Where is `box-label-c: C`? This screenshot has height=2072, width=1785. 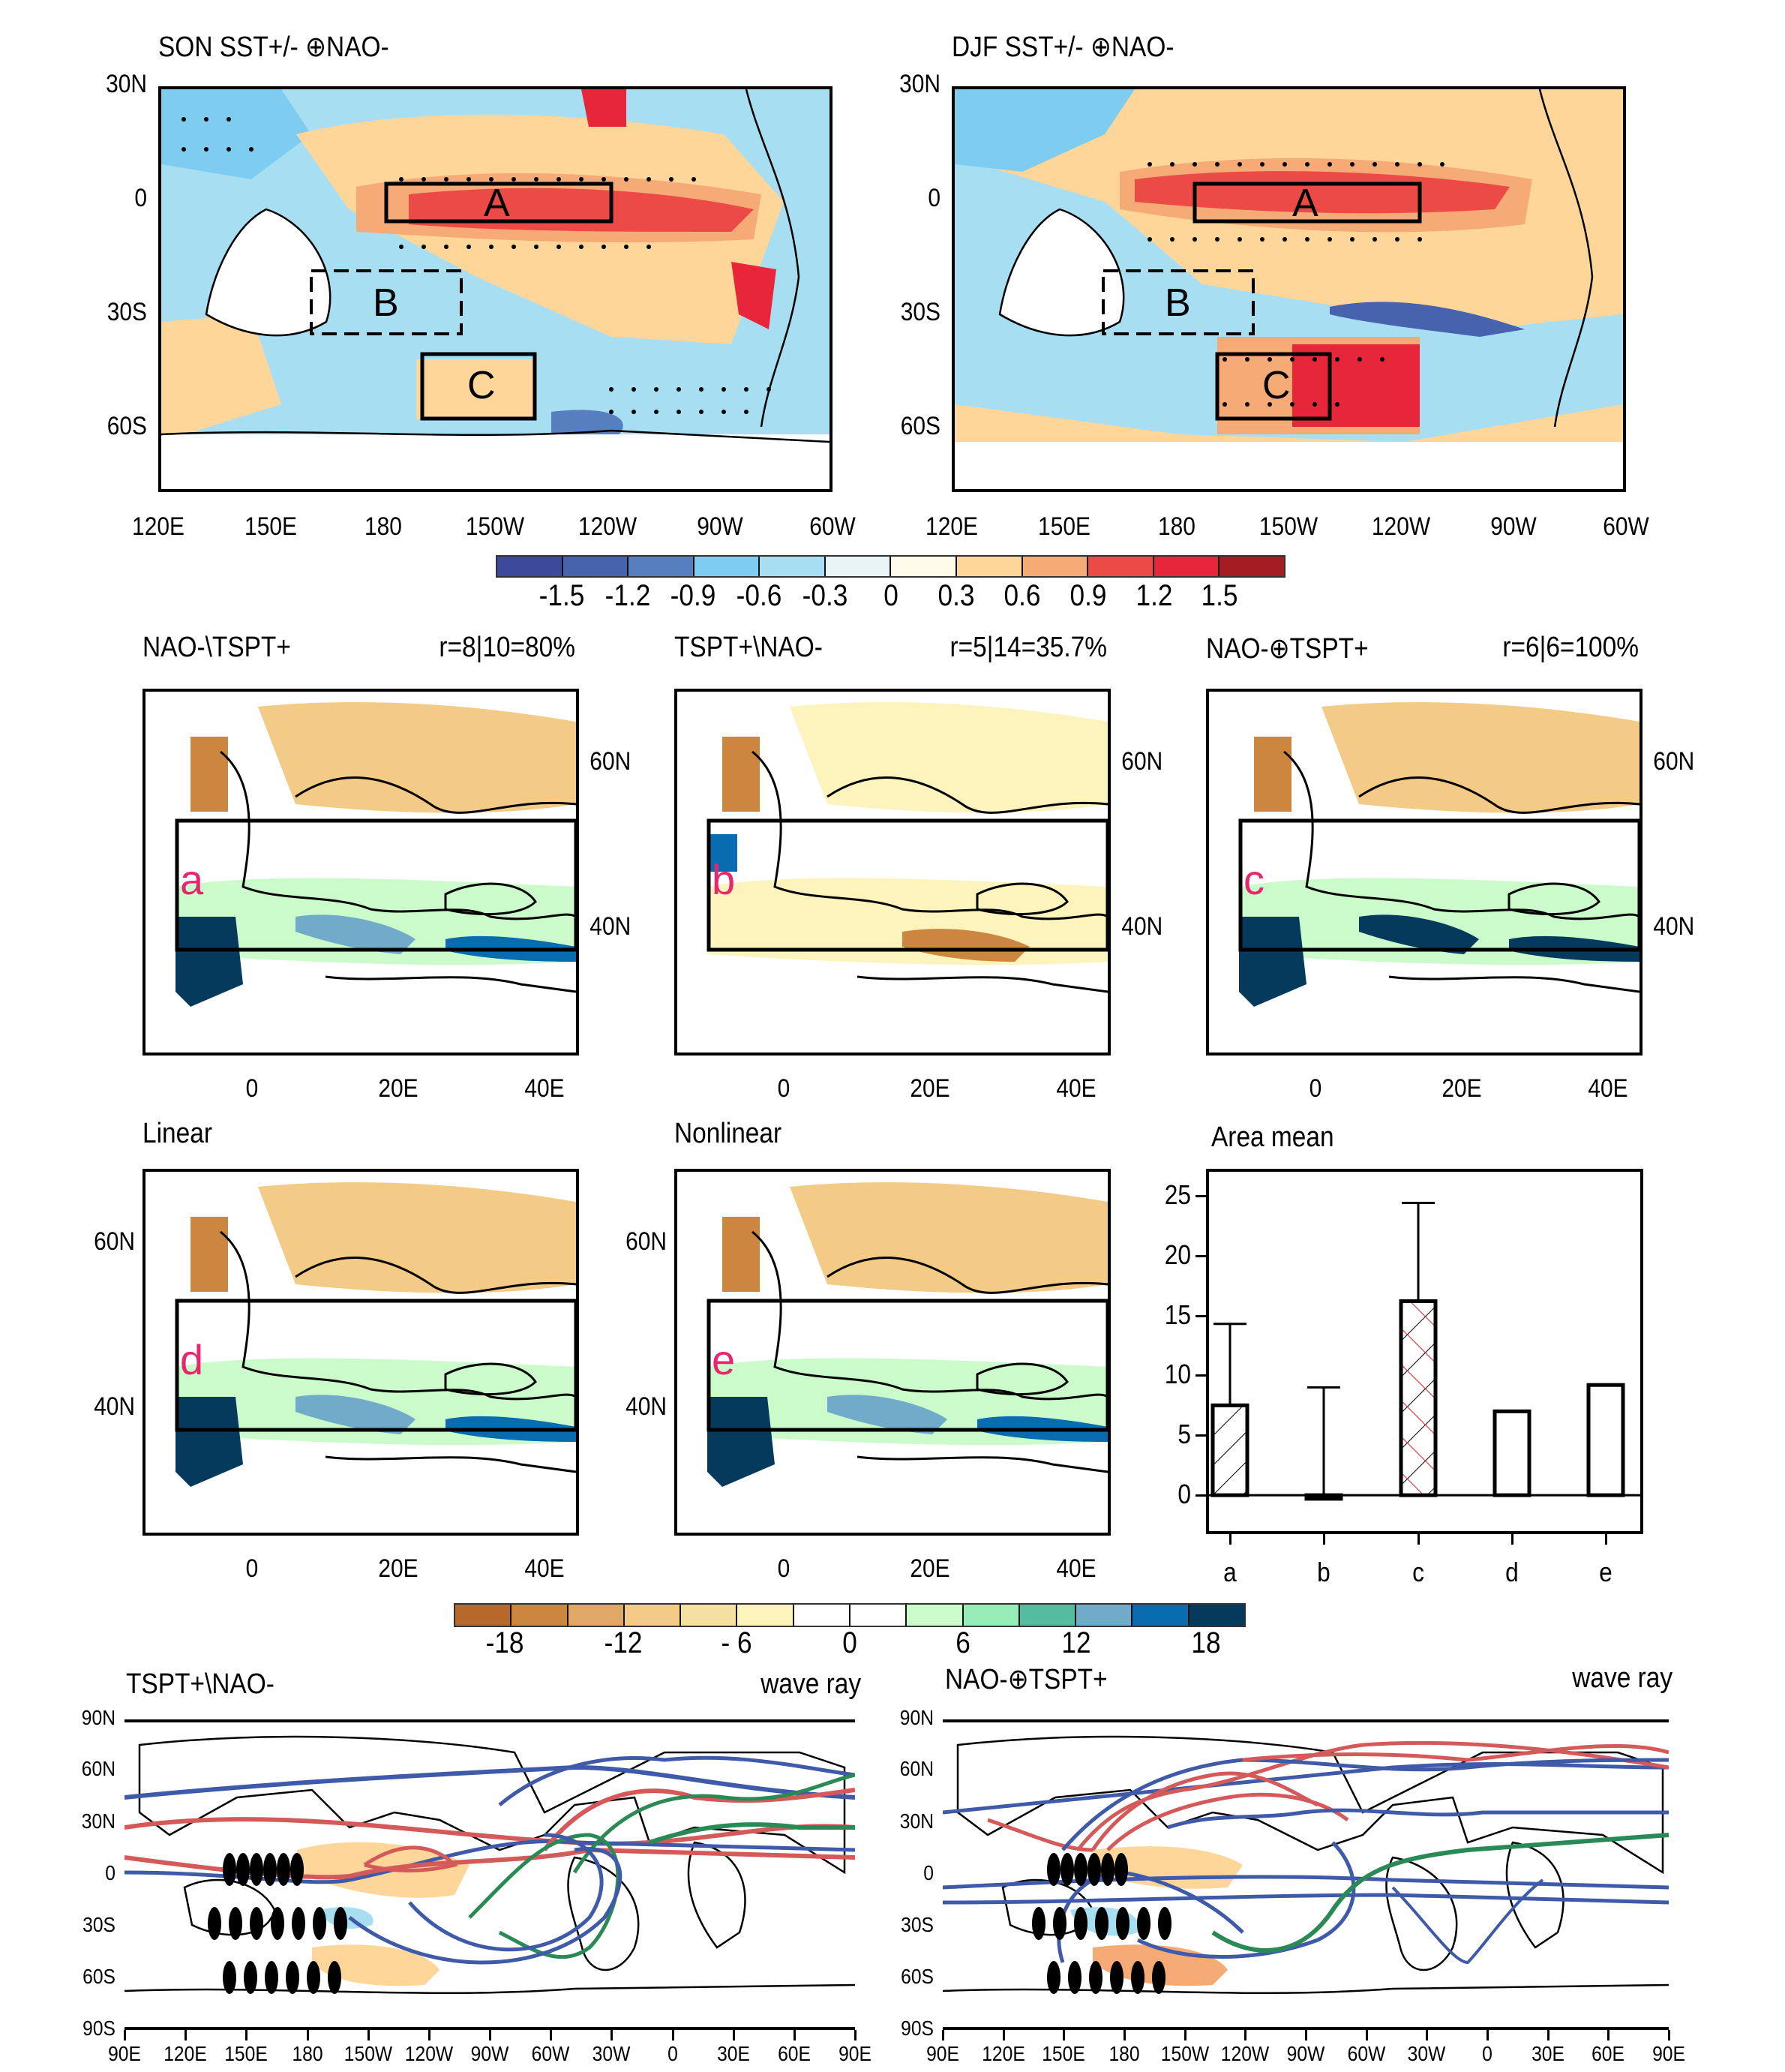
box-label-c: C is located at coordinates (481, 385).